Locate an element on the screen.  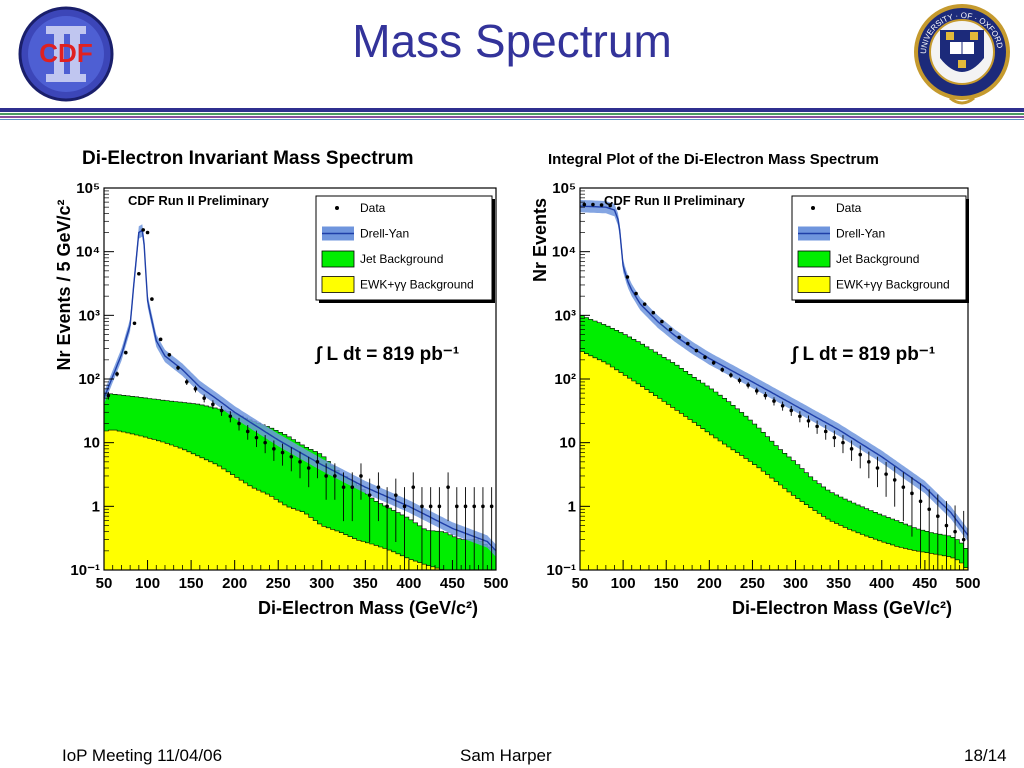
cdf-logo: CDF is located at coordinates (66, 54).